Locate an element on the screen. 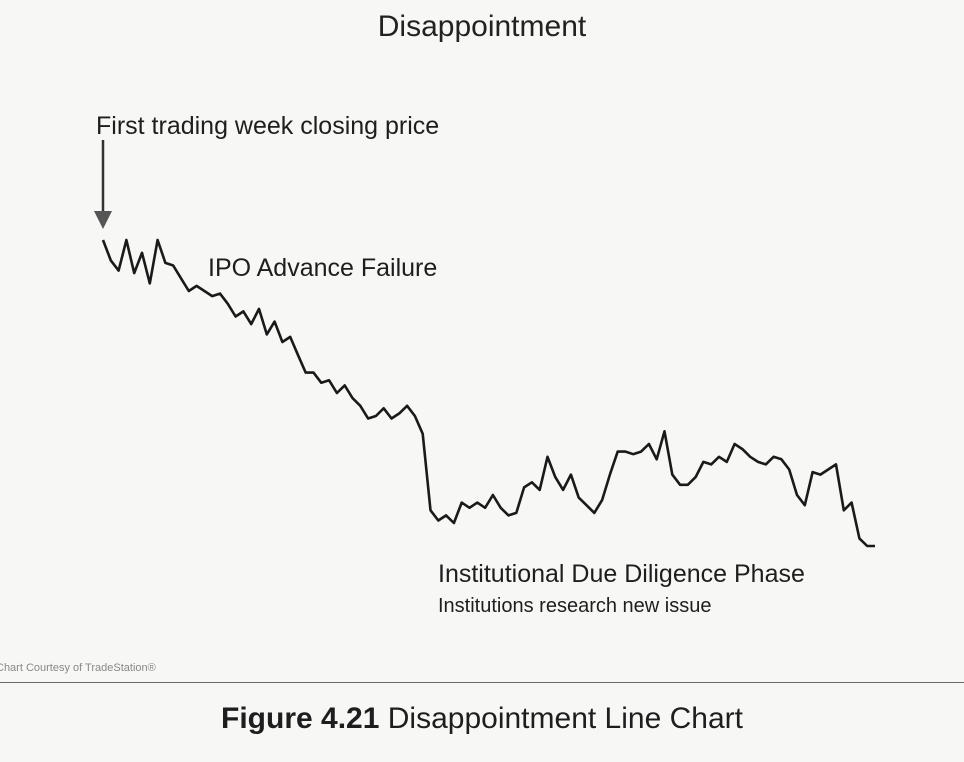  chart-credit: Chart Courtesy of TradeStation® is located at coordinates (78, 668).